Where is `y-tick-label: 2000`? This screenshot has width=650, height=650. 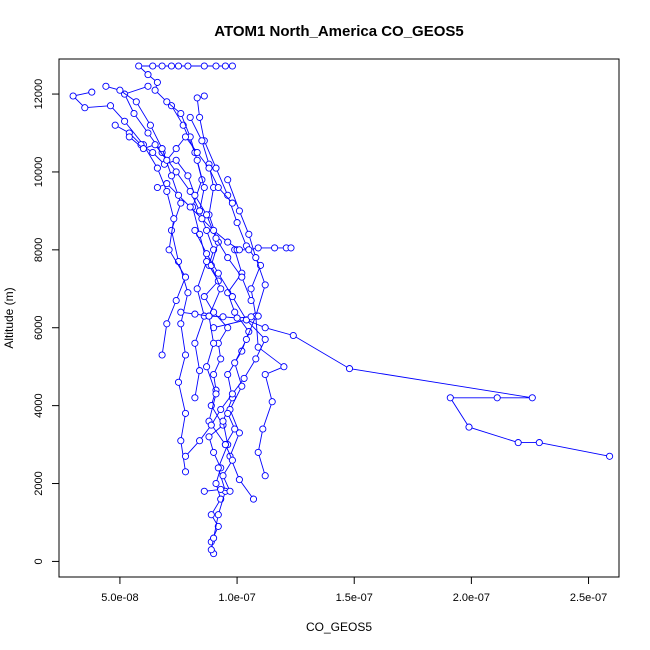 y-tick-label: 2000 is located at coordinates (39, 483).